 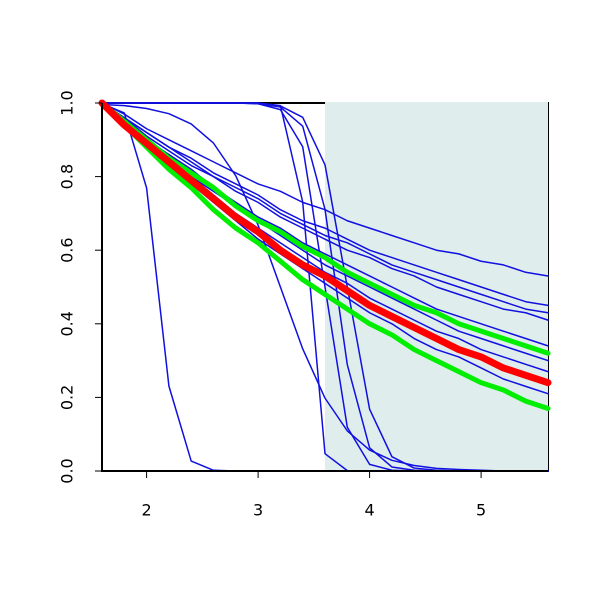 What do you see at coordinates (67, 176) in the screenshot?
I see `y-tick-label: 0.8` at bounding box center [67, 176].